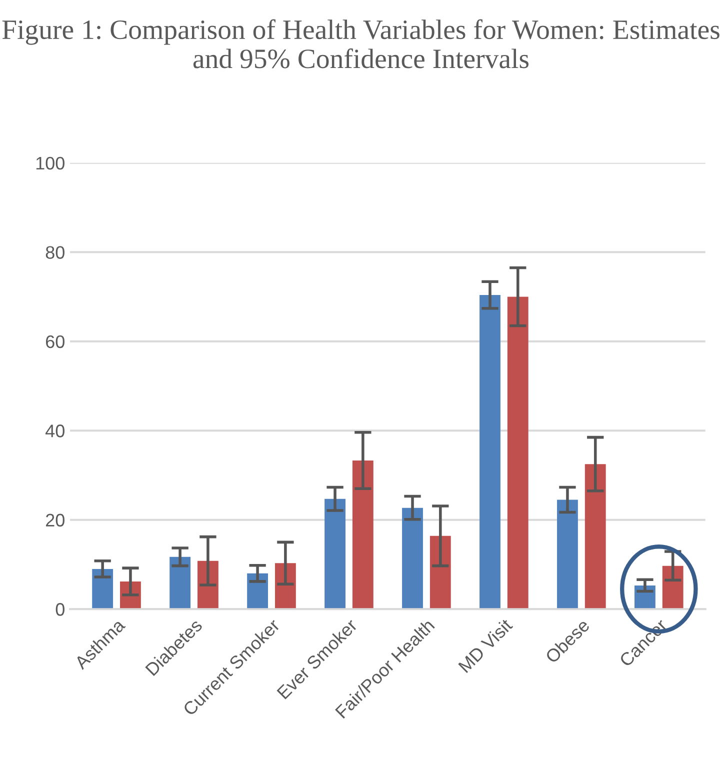 Image resolution: width=722 pixels, height=772 pixels. I want to click on y-tick-label: 20, so click(55, 520).